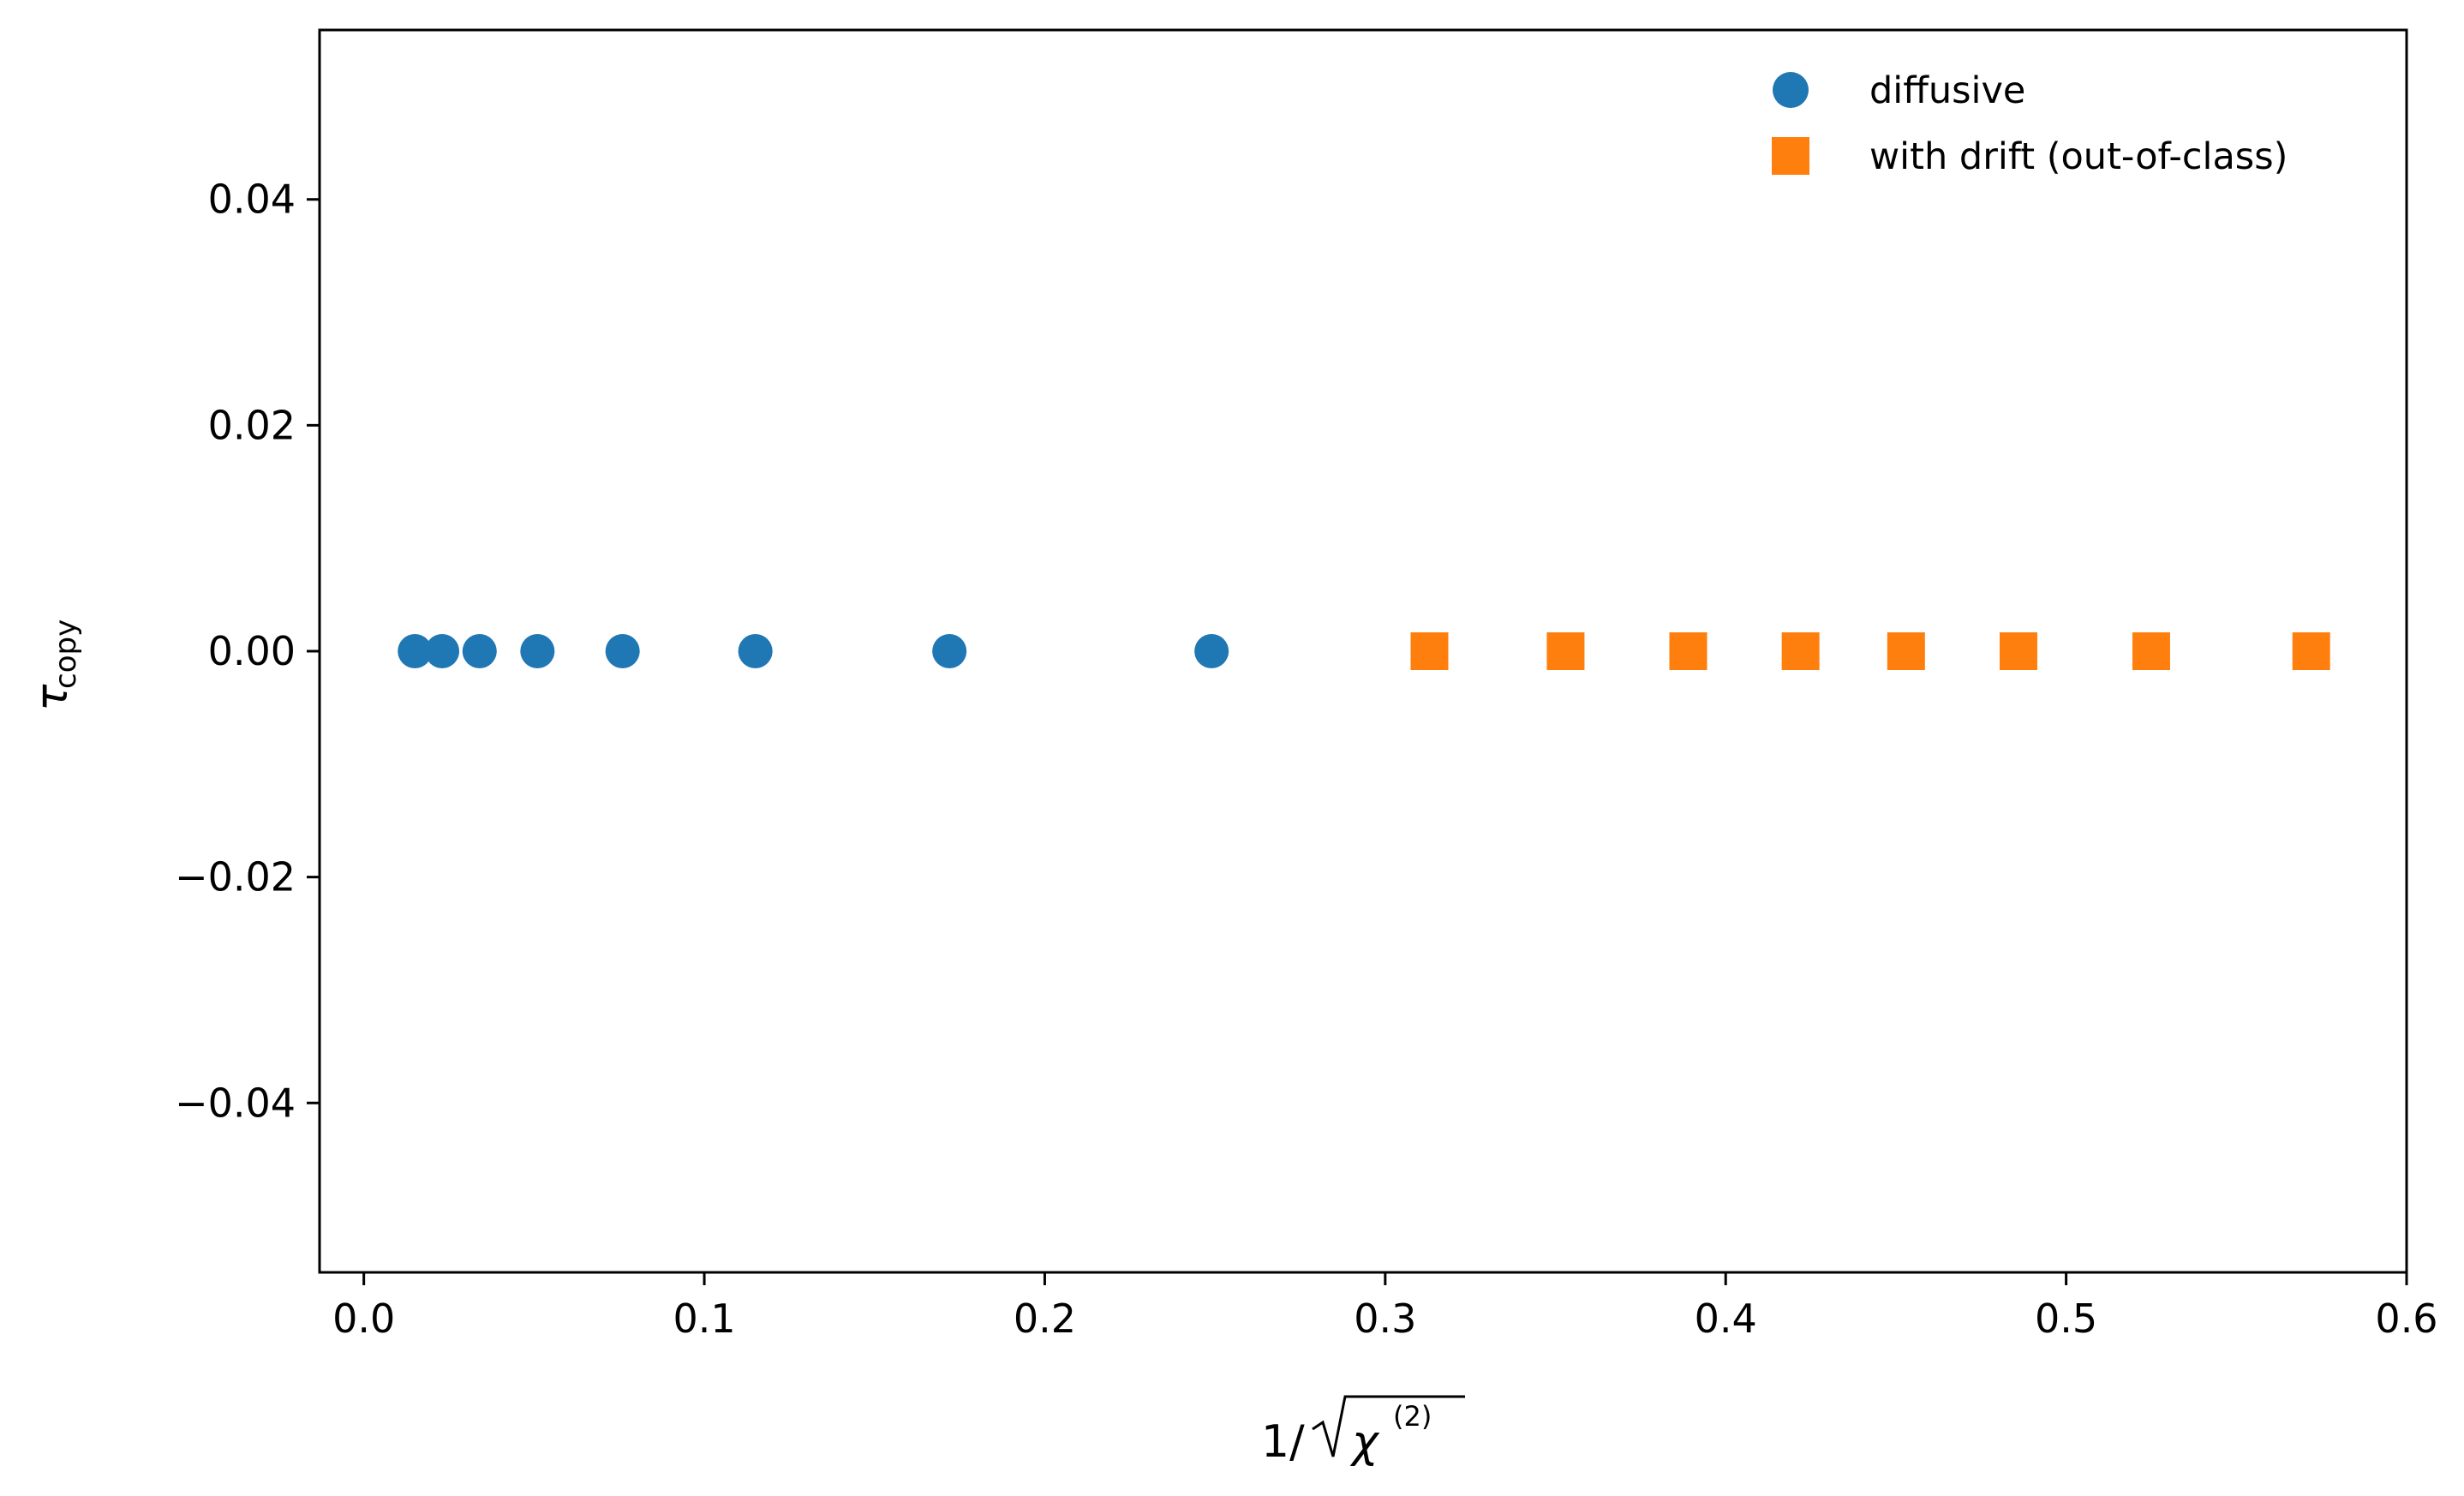 This screenshot has width=2464, height=1496. I want to click on y-axis-ticks: −0.04 −0.02 0.00 0.02 0.04, so click(247, 651).